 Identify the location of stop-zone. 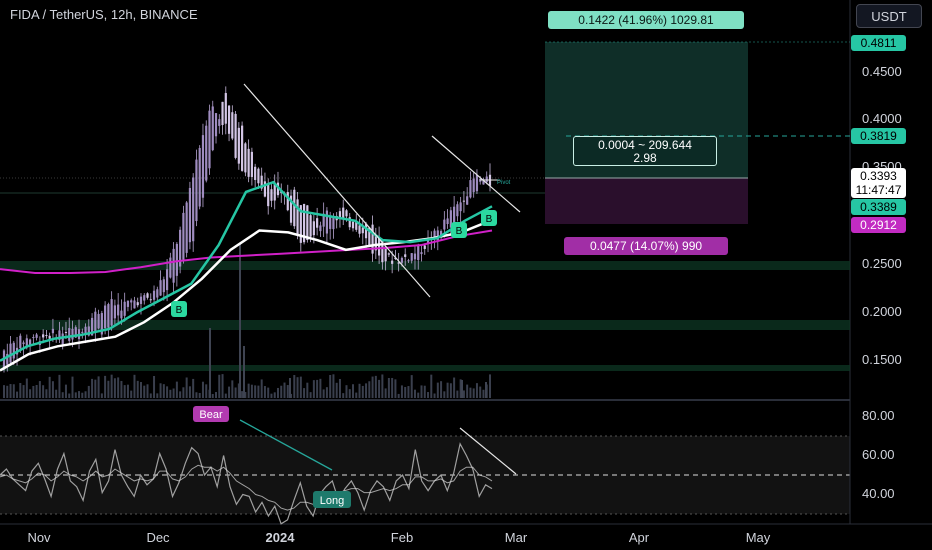
(646, 201).